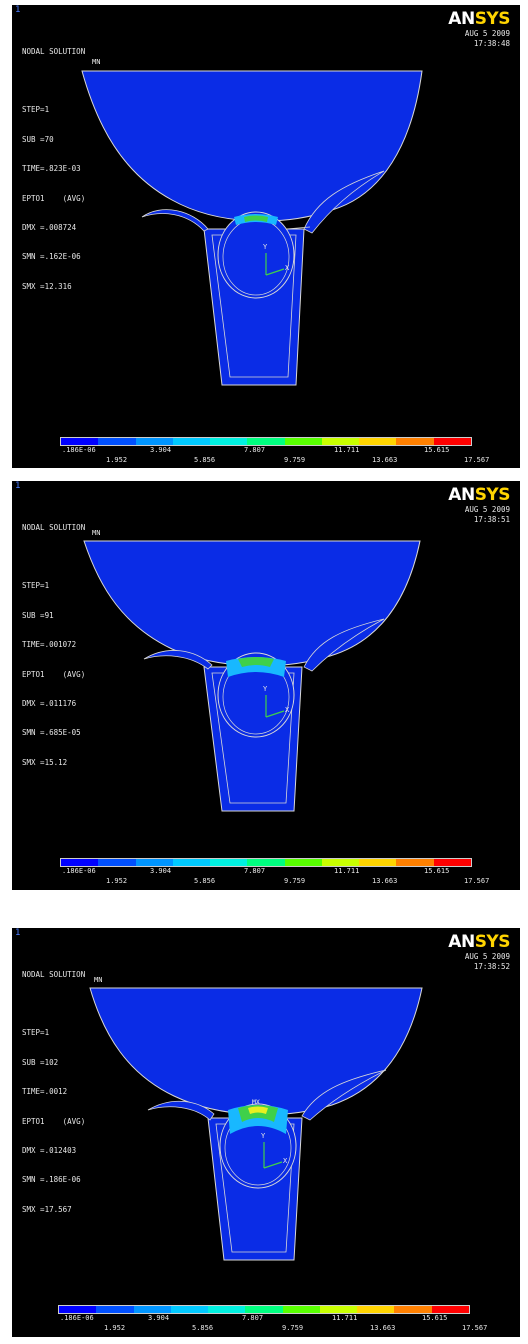 Image resolution: width=528 pixels, height=1344 pixels. Describe the element at coordinates (45, 1092) in the screenshot. I see `time-text: TIME=.0012` at that location.